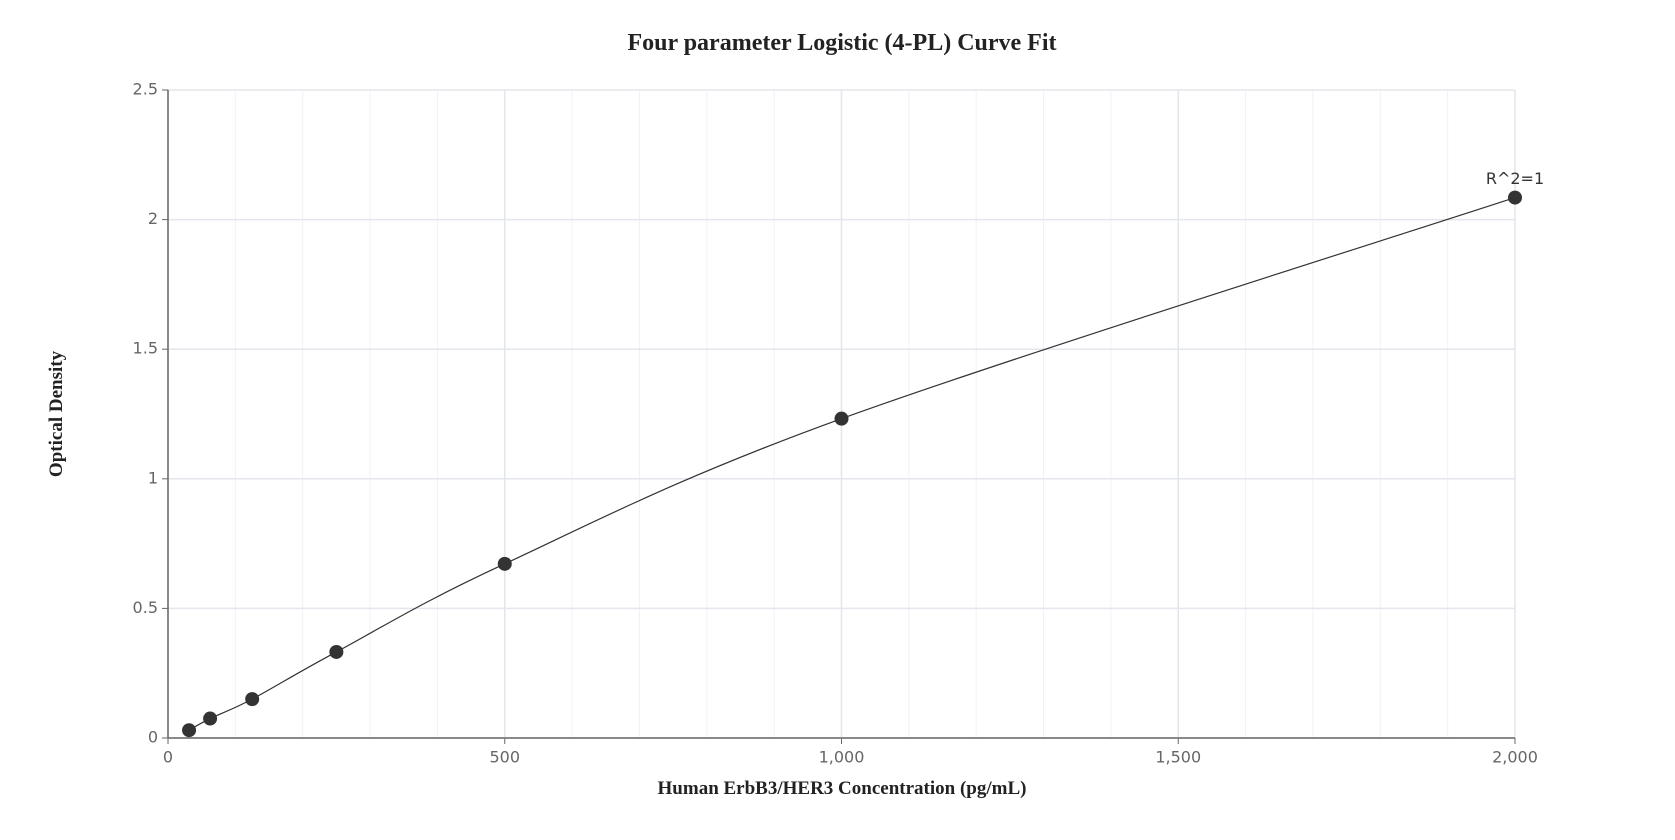 Image resolution: width=1675 pixels, height=840 pixels. Describe the element at coordinates (1515, 757) in the screenshot. I see `x-tick-label: 2,000` at that location.